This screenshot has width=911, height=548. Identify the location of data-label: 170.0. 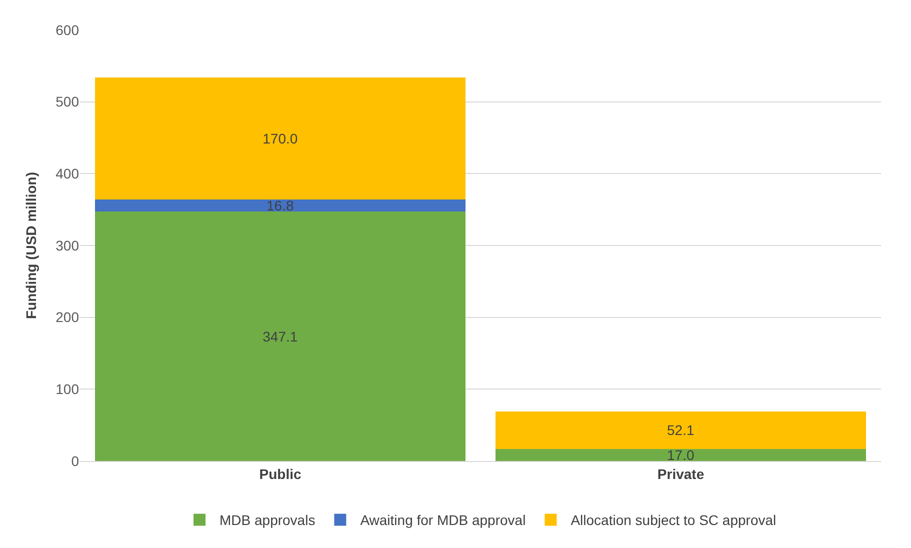
(280, 138).